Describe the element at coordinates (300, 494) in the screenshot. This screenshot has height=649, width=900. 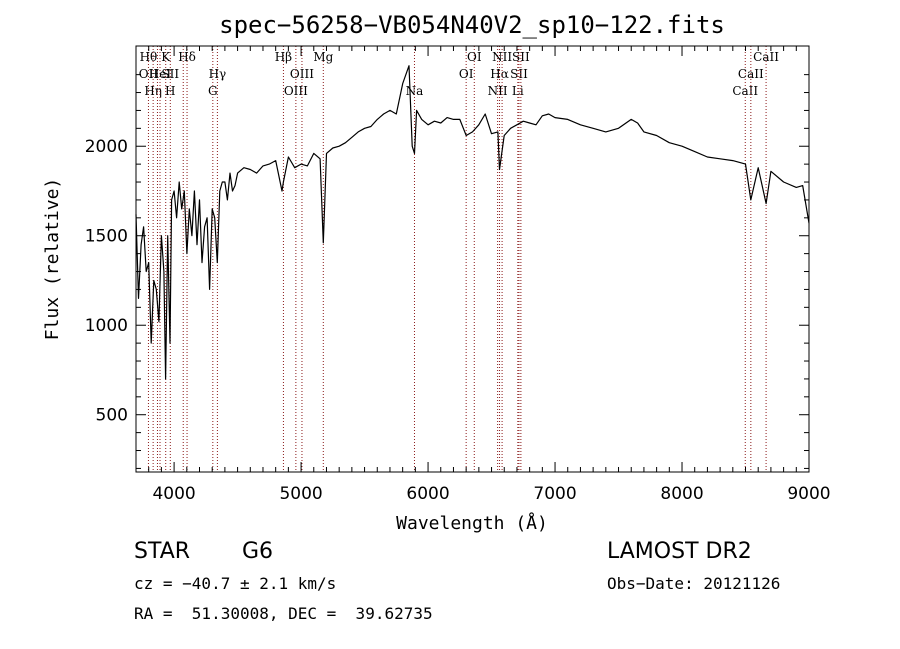
I see `x-tick-label: 5000` at that location.